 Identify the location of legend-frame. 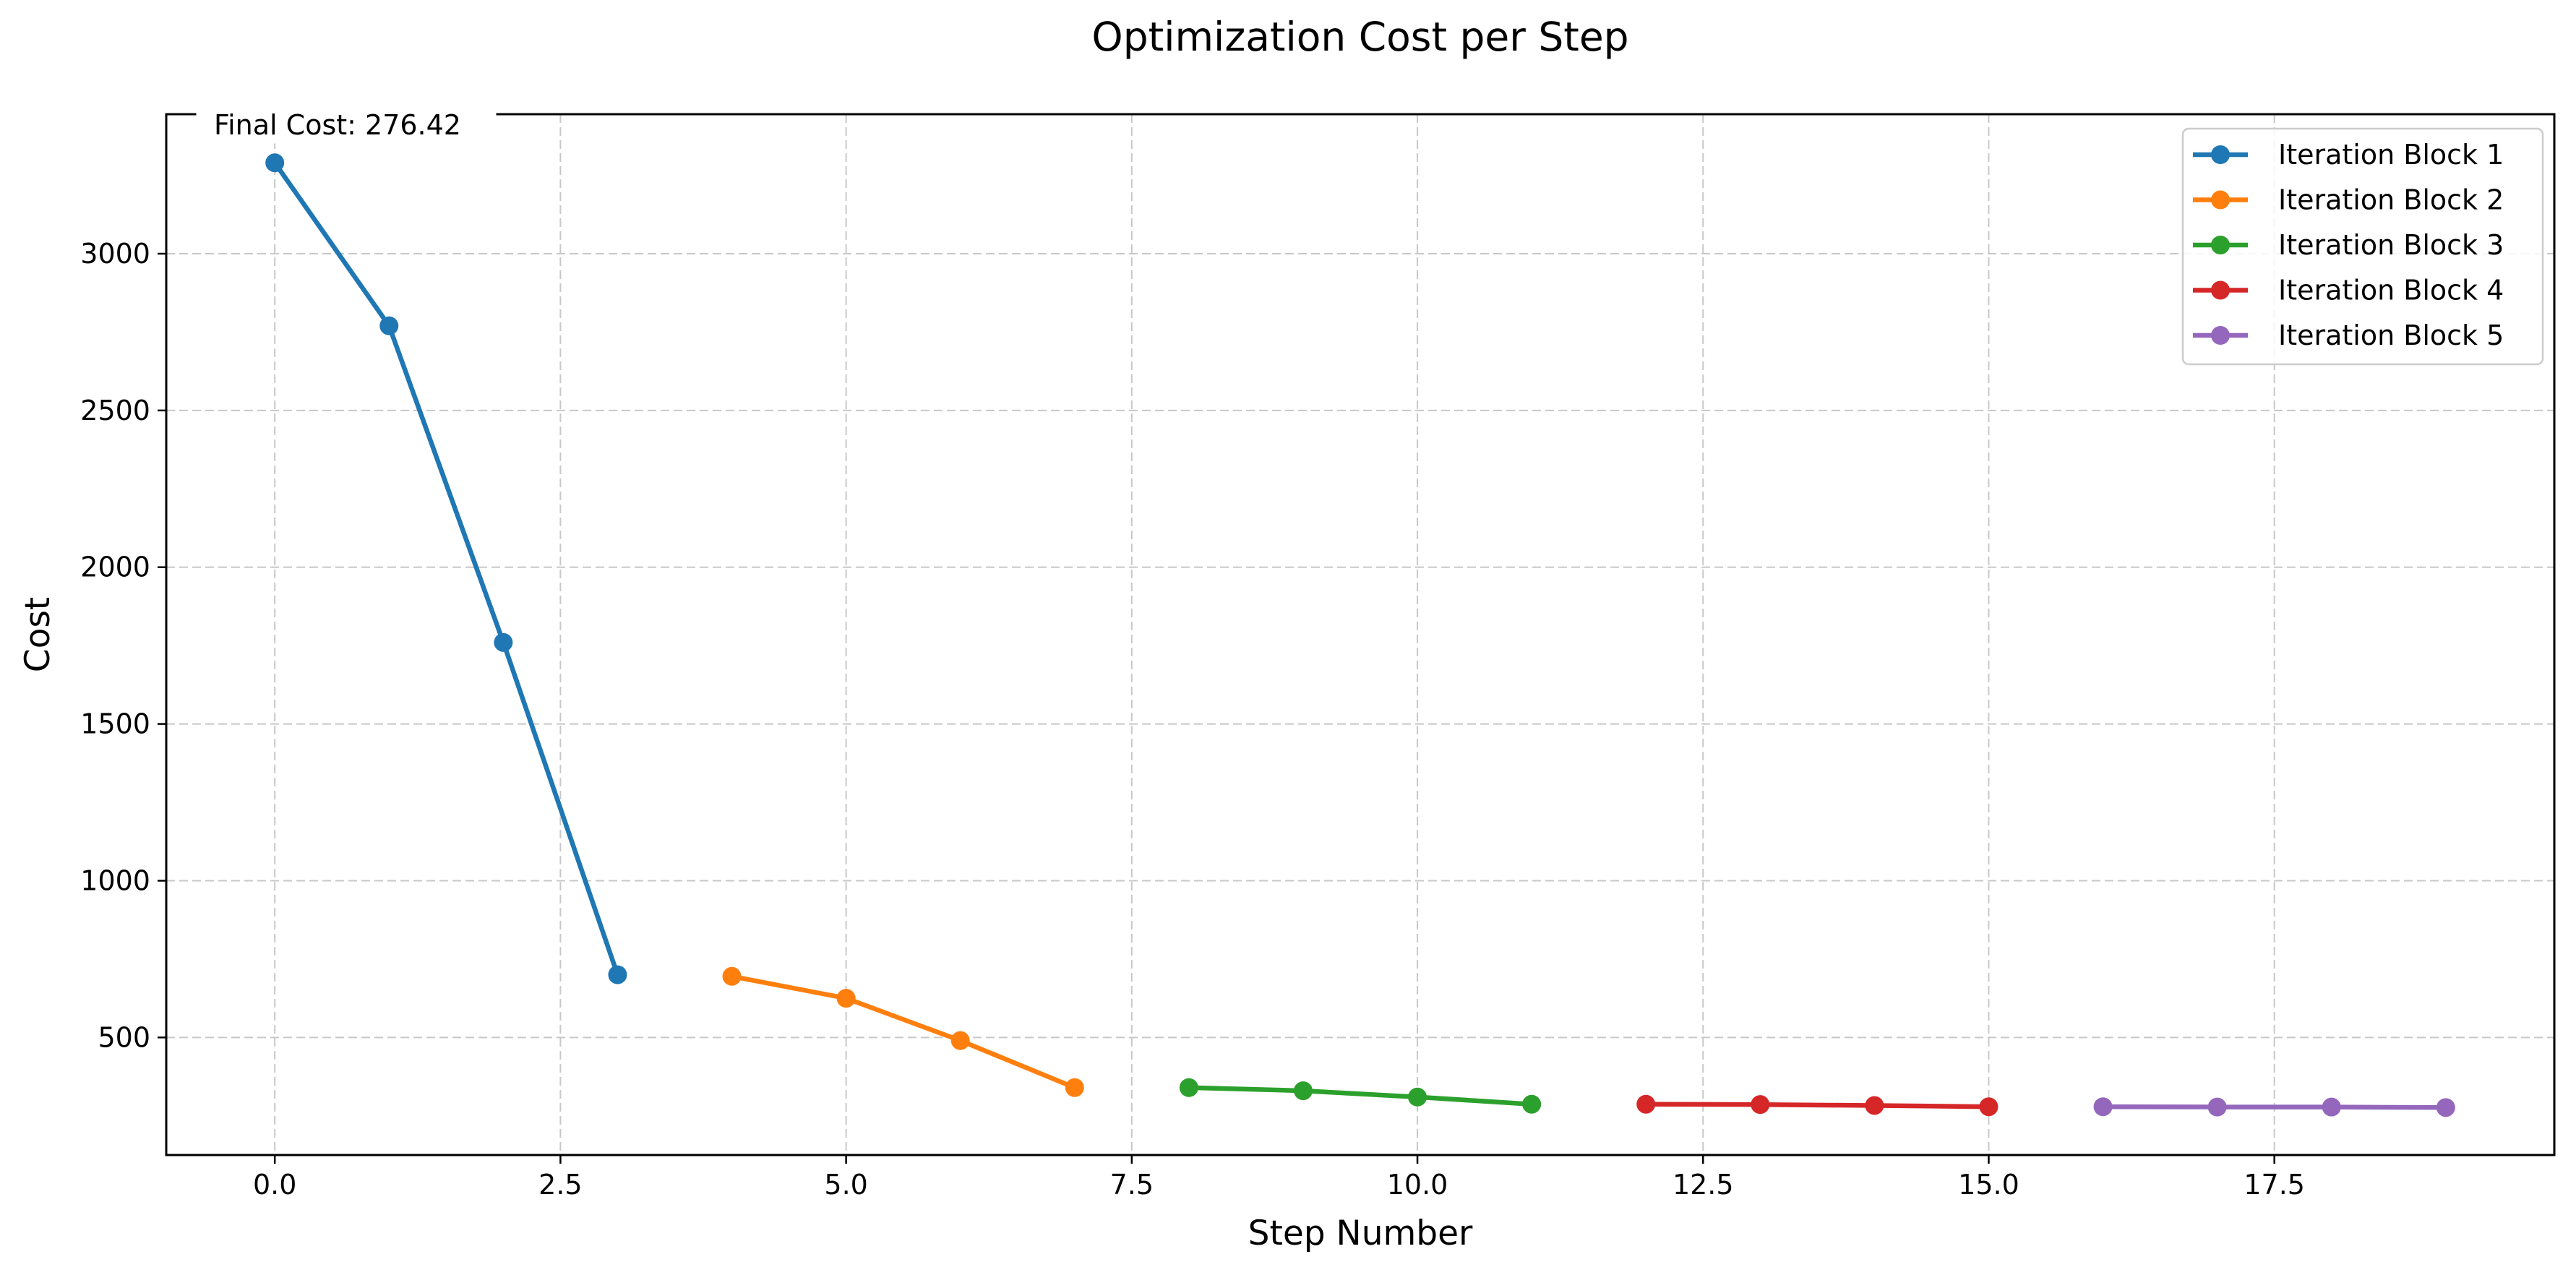
(2363, 246).